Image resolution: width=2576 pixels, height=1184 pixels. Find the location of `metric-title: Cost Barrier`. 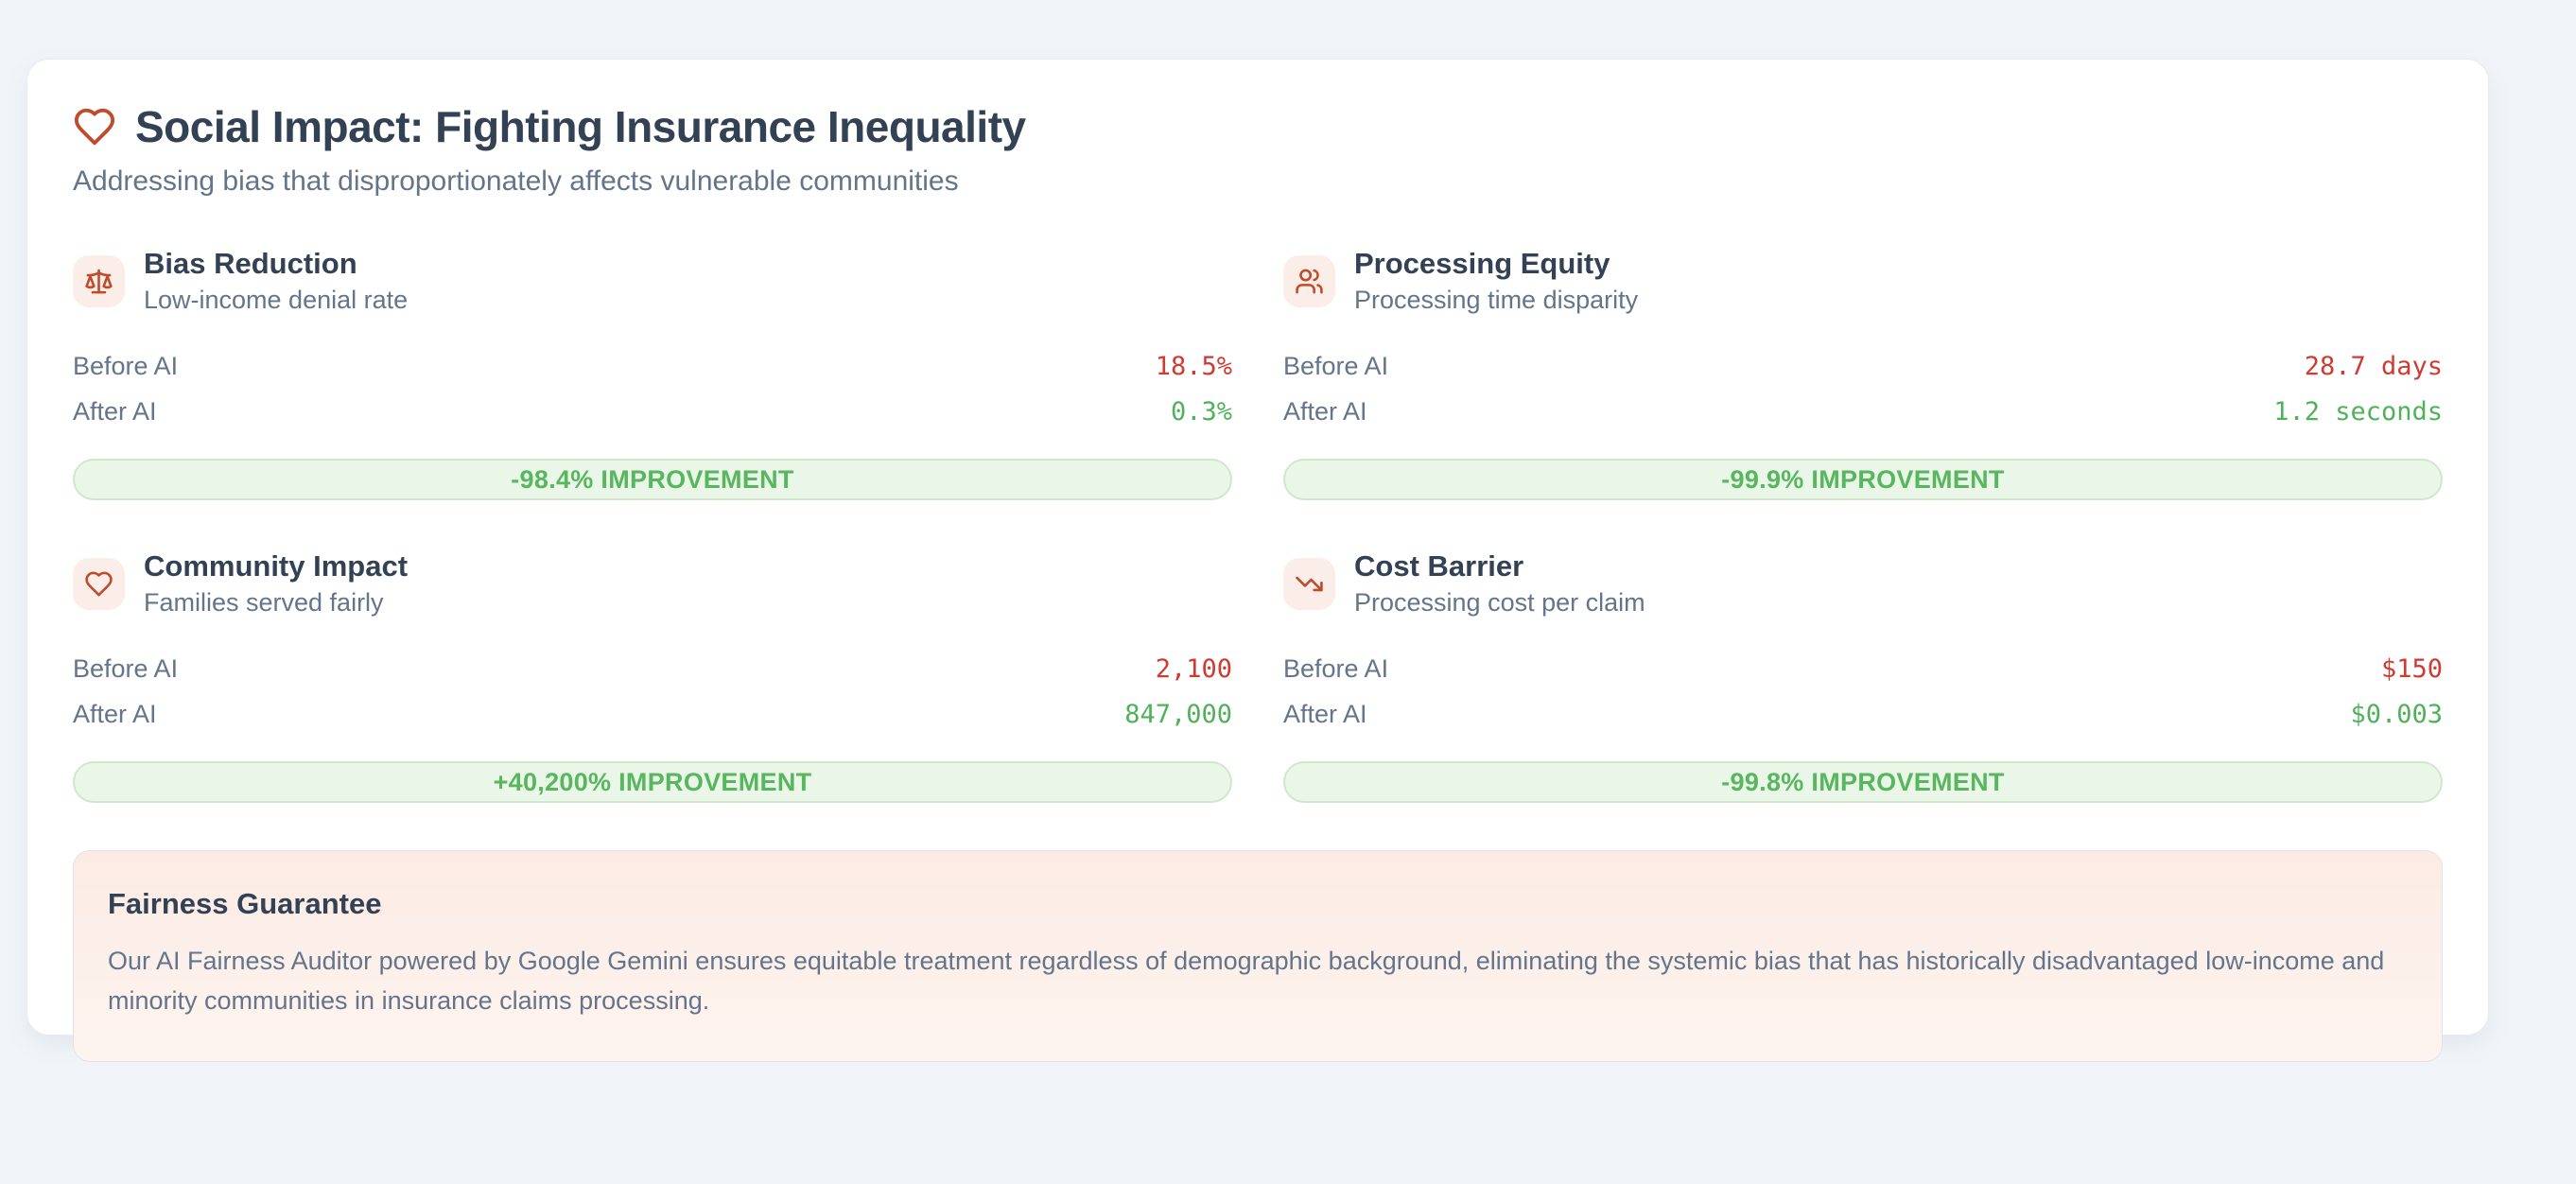

metric-title: Cost Barrier is located at coordinates (1439, 566).